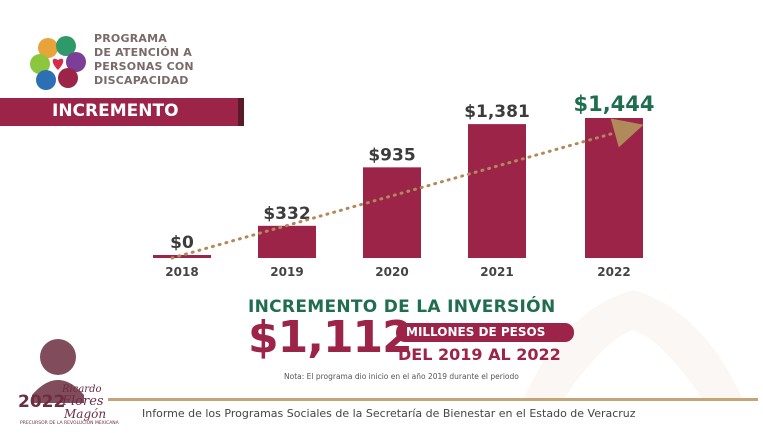 The image size is (763, 433). Describe the element at coordinates (42, 402) in the screenshot. I see `emblem-year: 2022` at that location.